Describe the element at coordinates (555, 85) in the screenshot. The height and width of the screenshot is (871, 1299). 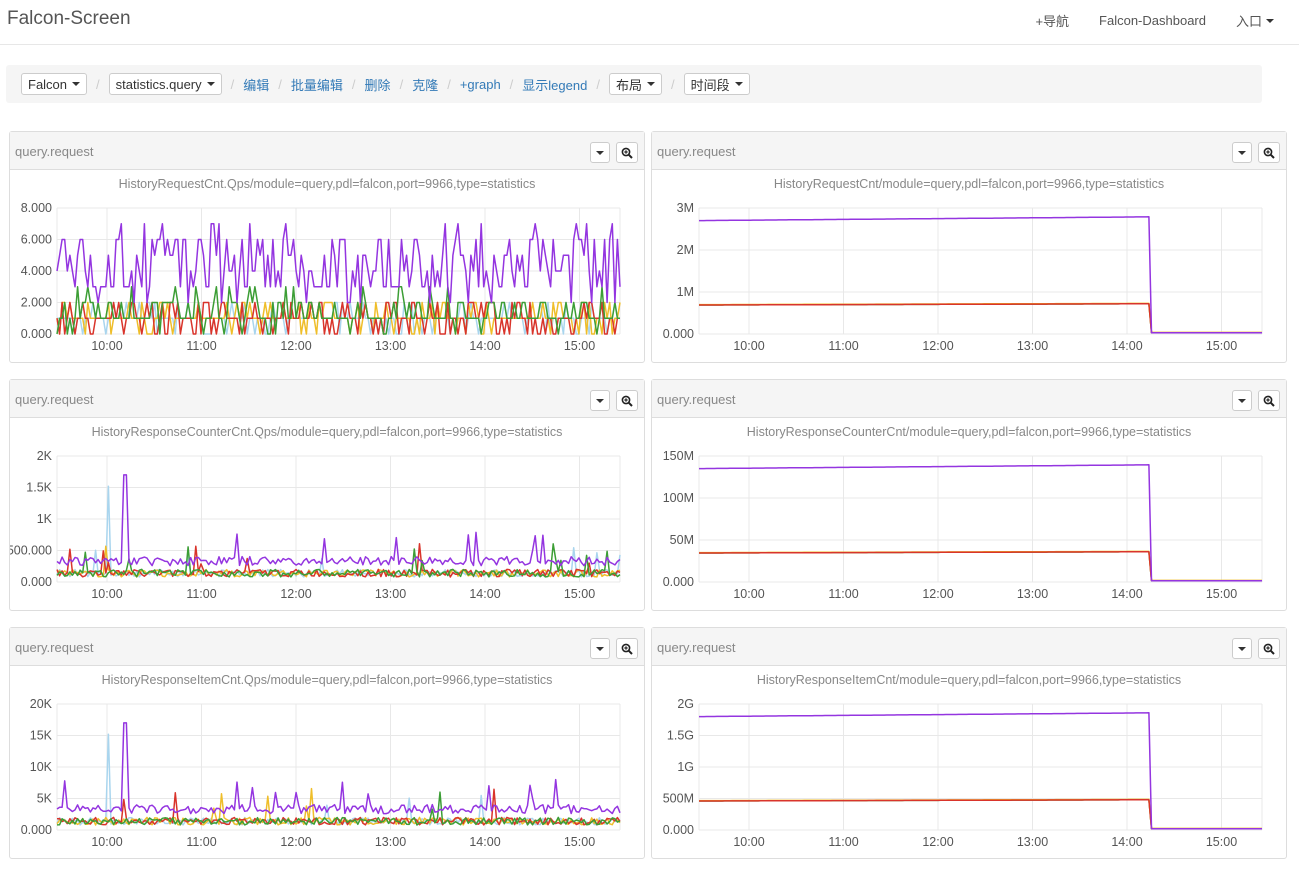
I see `show-legend-link: 显示legend` at that location.